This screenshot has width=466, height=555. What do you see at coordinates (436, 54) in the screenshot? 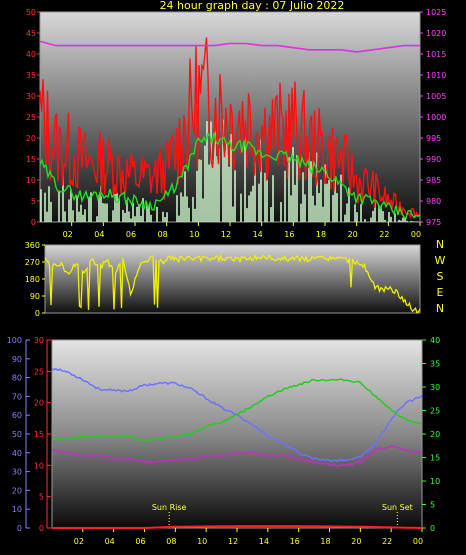
I see `pressure-right-tick-label: 1015` at bounding box center [436, 54].